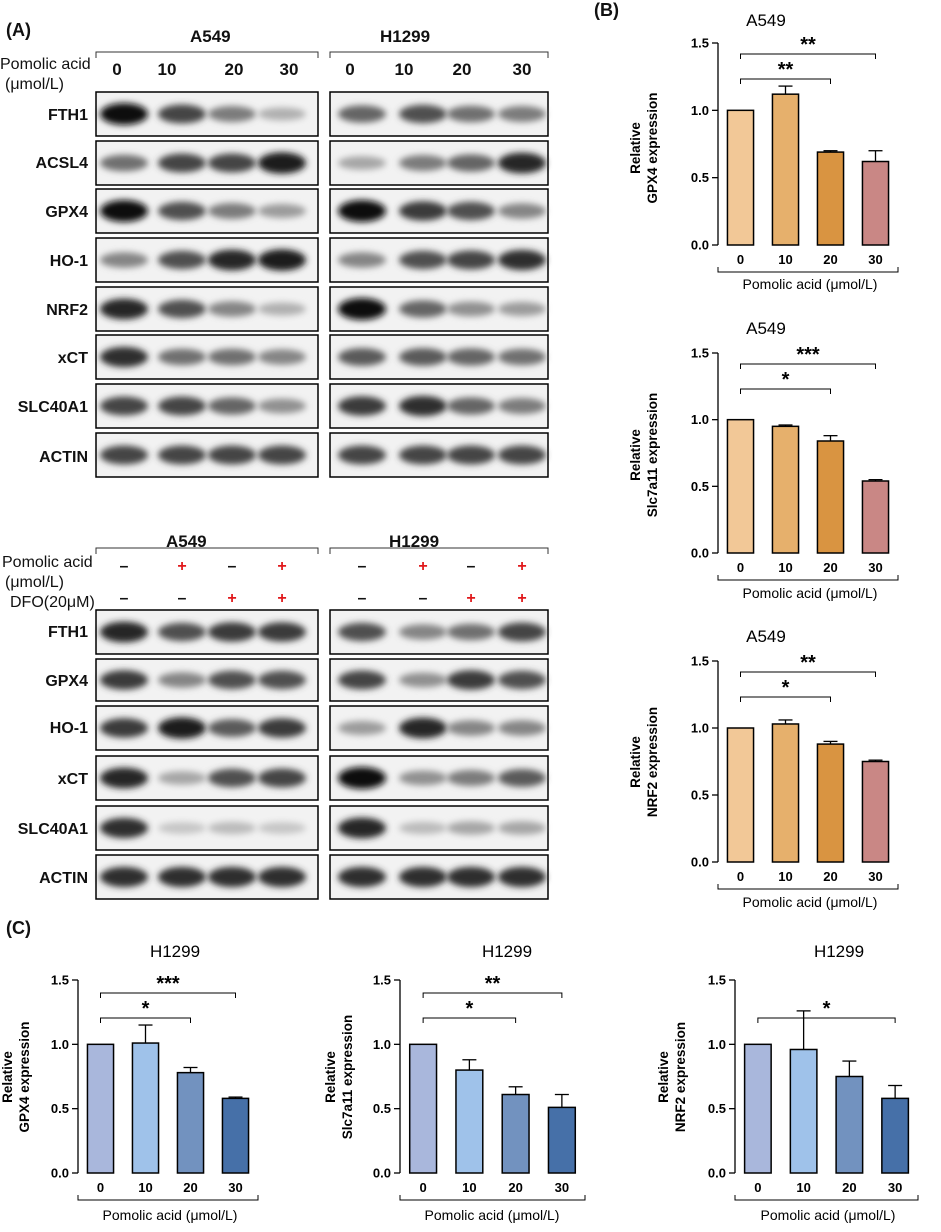 Image resolution: width=941 pixels, height=1232 pixels. I want to click on y-axis-label: Relative NRF2 expression, so click(672, 1077).